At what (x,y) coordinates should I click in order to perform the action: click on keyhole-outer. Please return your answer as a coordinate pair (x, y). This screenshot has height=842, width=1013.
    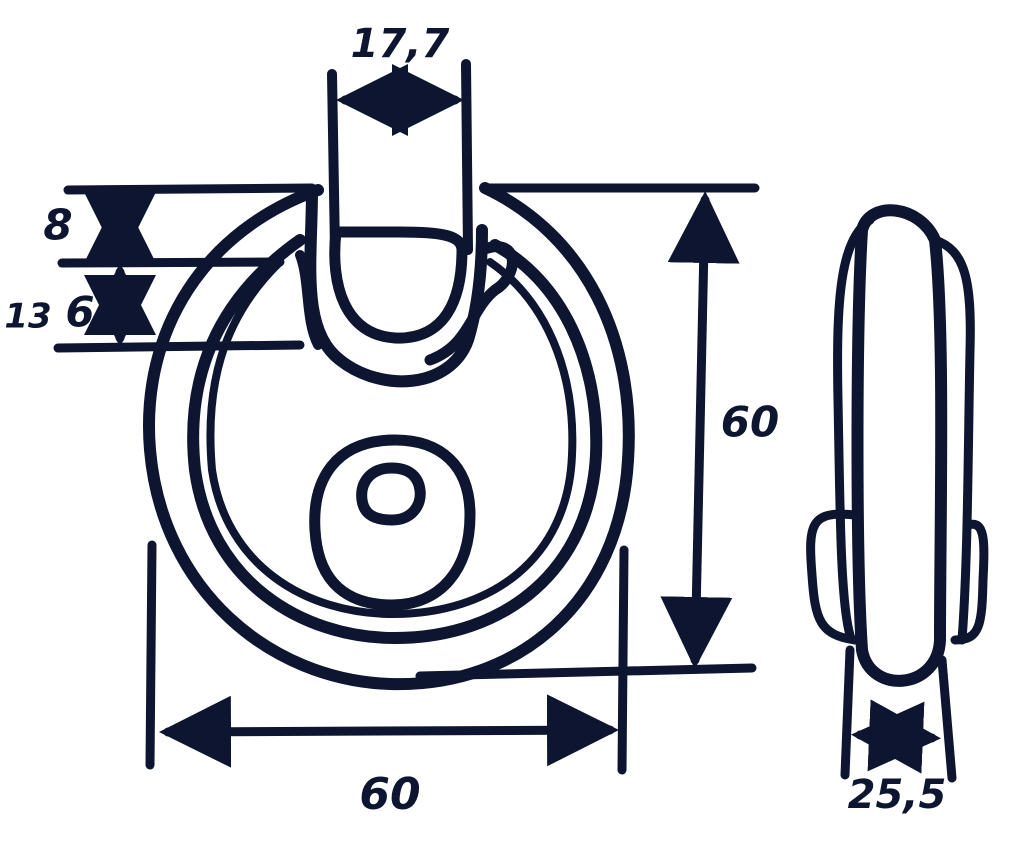
    Looking at the image, I should click on (392, 522).